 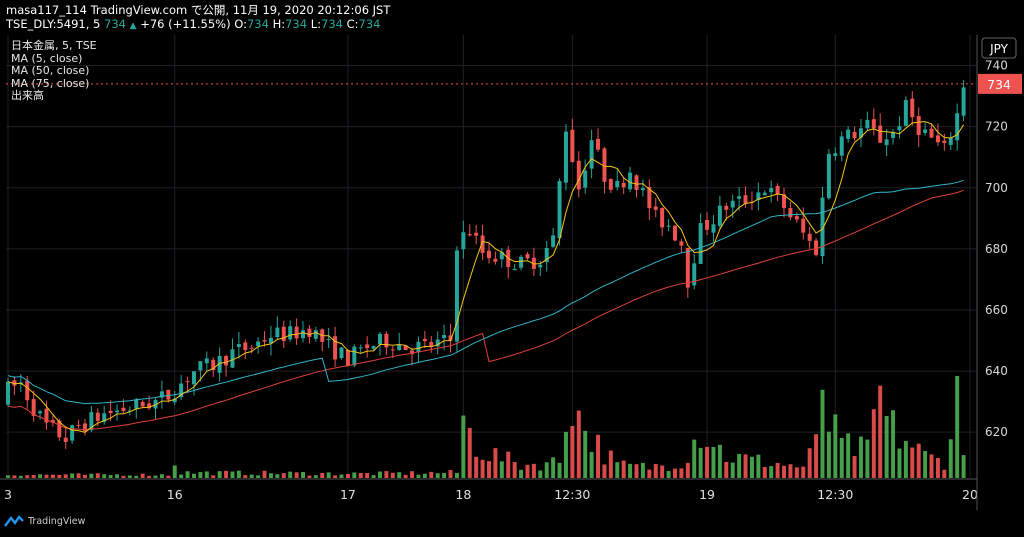 What do you see at coordinates (999, 84) in the screenshot?
I see `last-price-tag-label: 734` at bounding box center [999, 84].